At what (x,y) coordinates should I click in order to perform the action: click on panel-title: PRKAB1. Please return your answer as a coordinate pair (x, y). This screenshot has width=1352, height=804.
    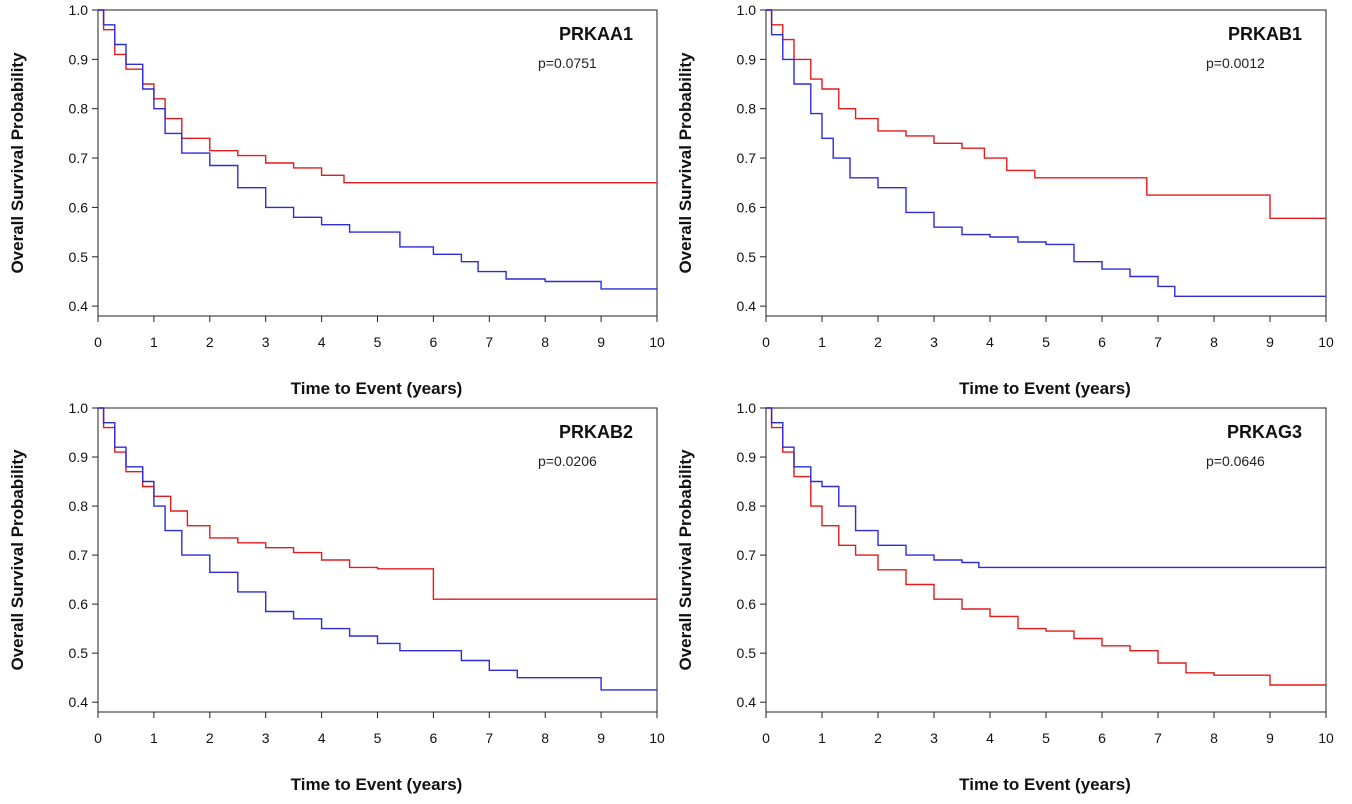
    Looking at the image, I should click on (1265, 34).